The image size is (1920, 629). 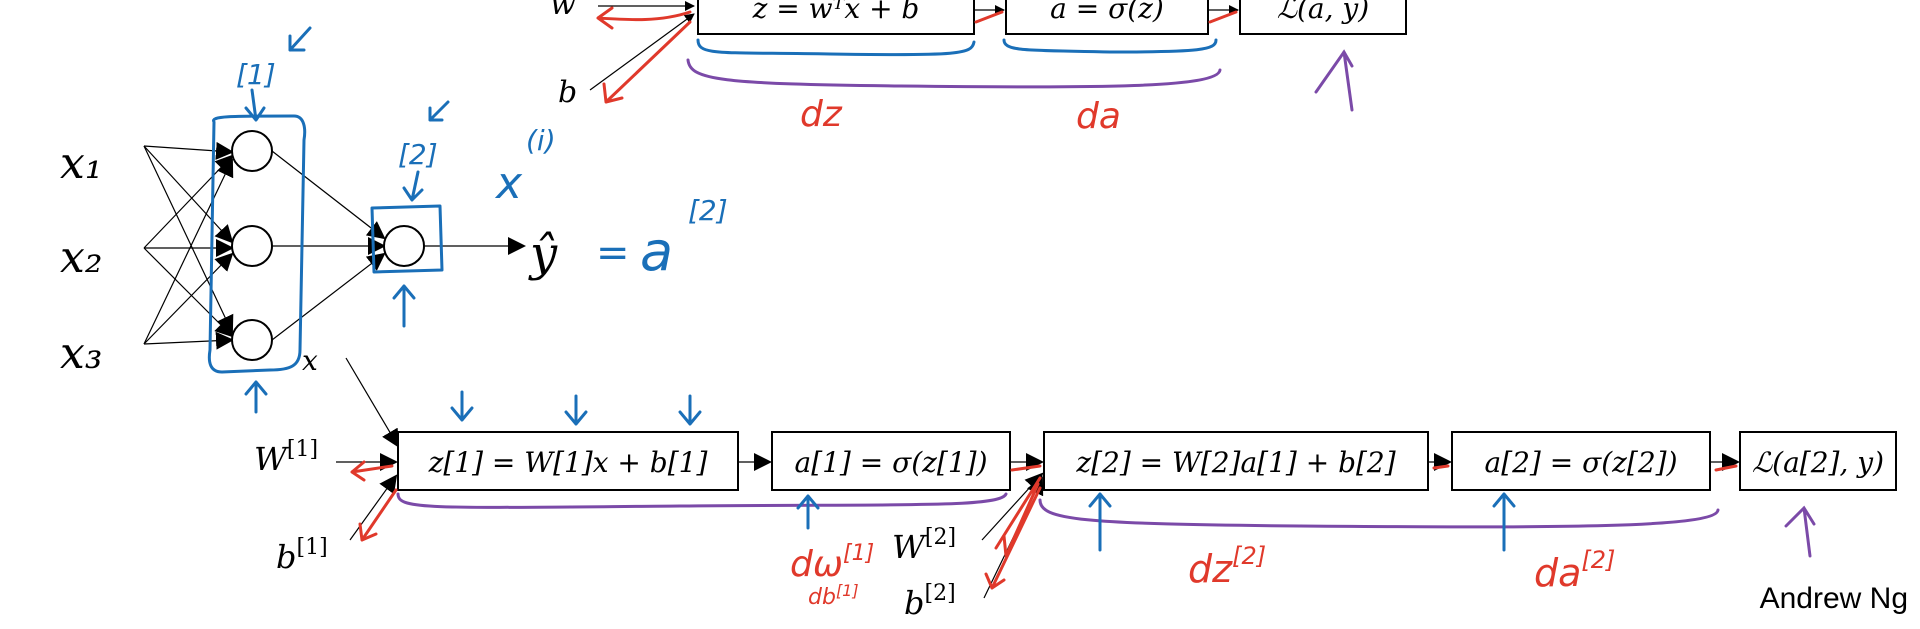 What do you see at coordinates (567, 92) in the screenshot?
I see `top-input-b: b` at bounding box center [567, 92].